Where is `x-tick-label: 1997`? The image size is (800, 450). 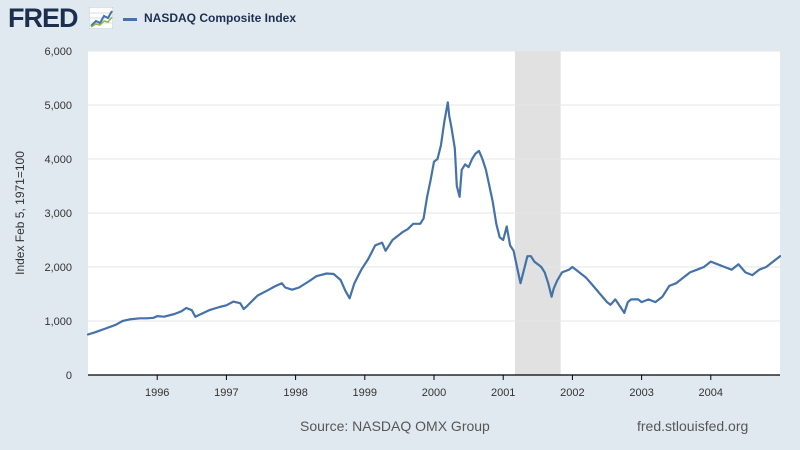 x-tick-label: 1997 is located at coordinates (226, 393).